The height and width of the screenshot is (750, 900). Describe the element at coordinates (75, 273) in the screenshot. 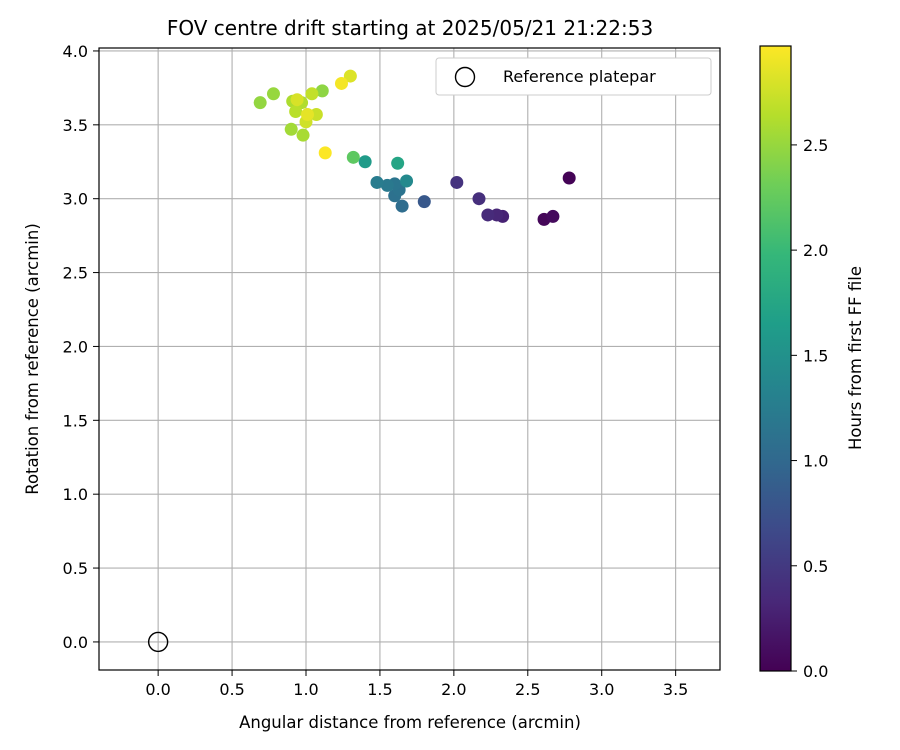

I see `y-tick-label: 2.5` at that location.